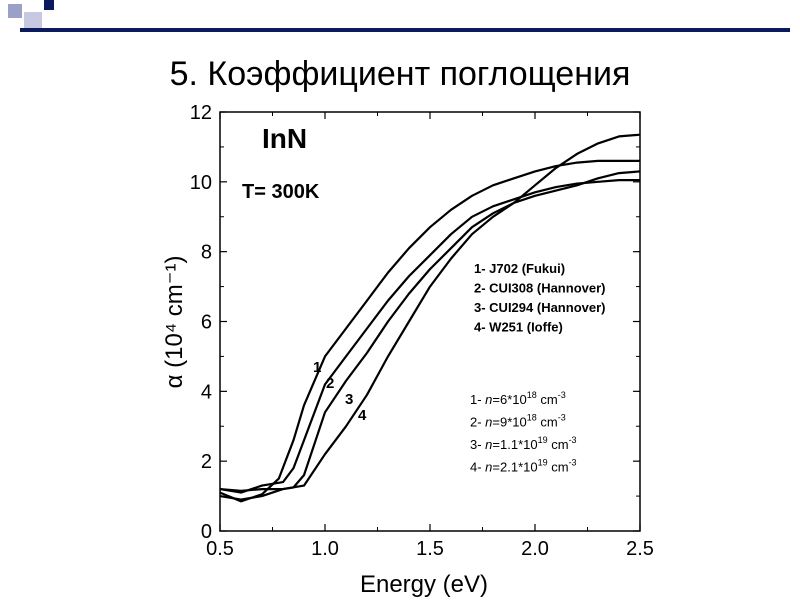 This screenshot has height=600, width=800. I want to click on series-label-2: 2, so click(330, 383).